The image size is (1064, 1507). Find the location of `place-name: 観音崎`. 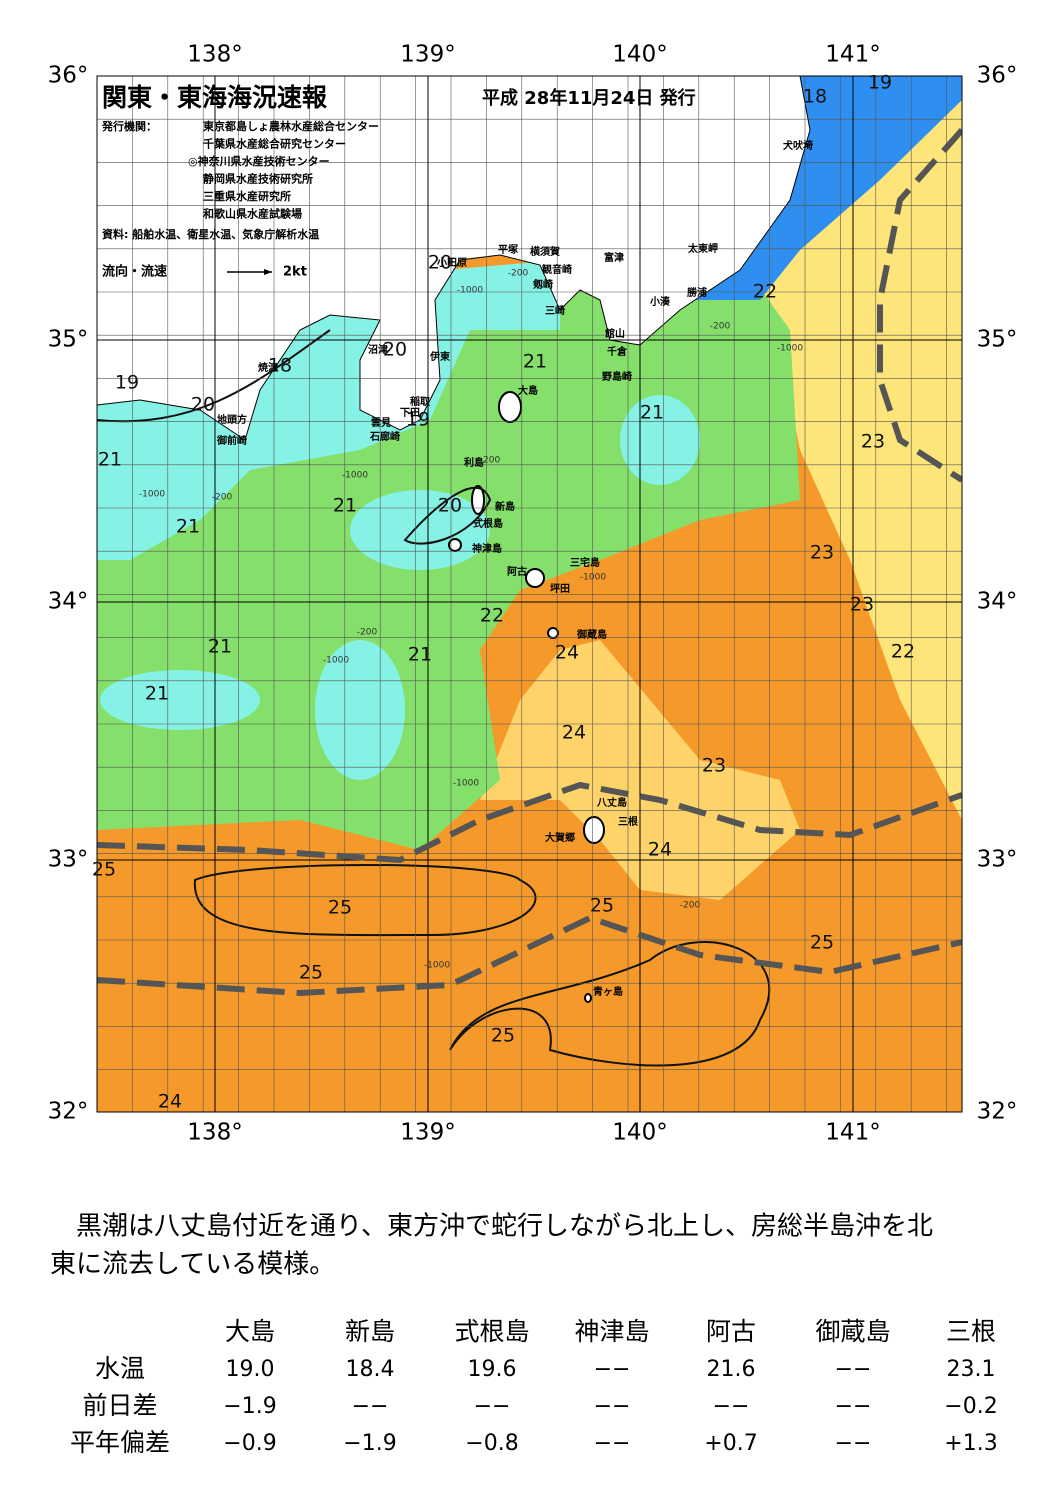

place-name: 観音崎 is located at coordinates (557, 269).